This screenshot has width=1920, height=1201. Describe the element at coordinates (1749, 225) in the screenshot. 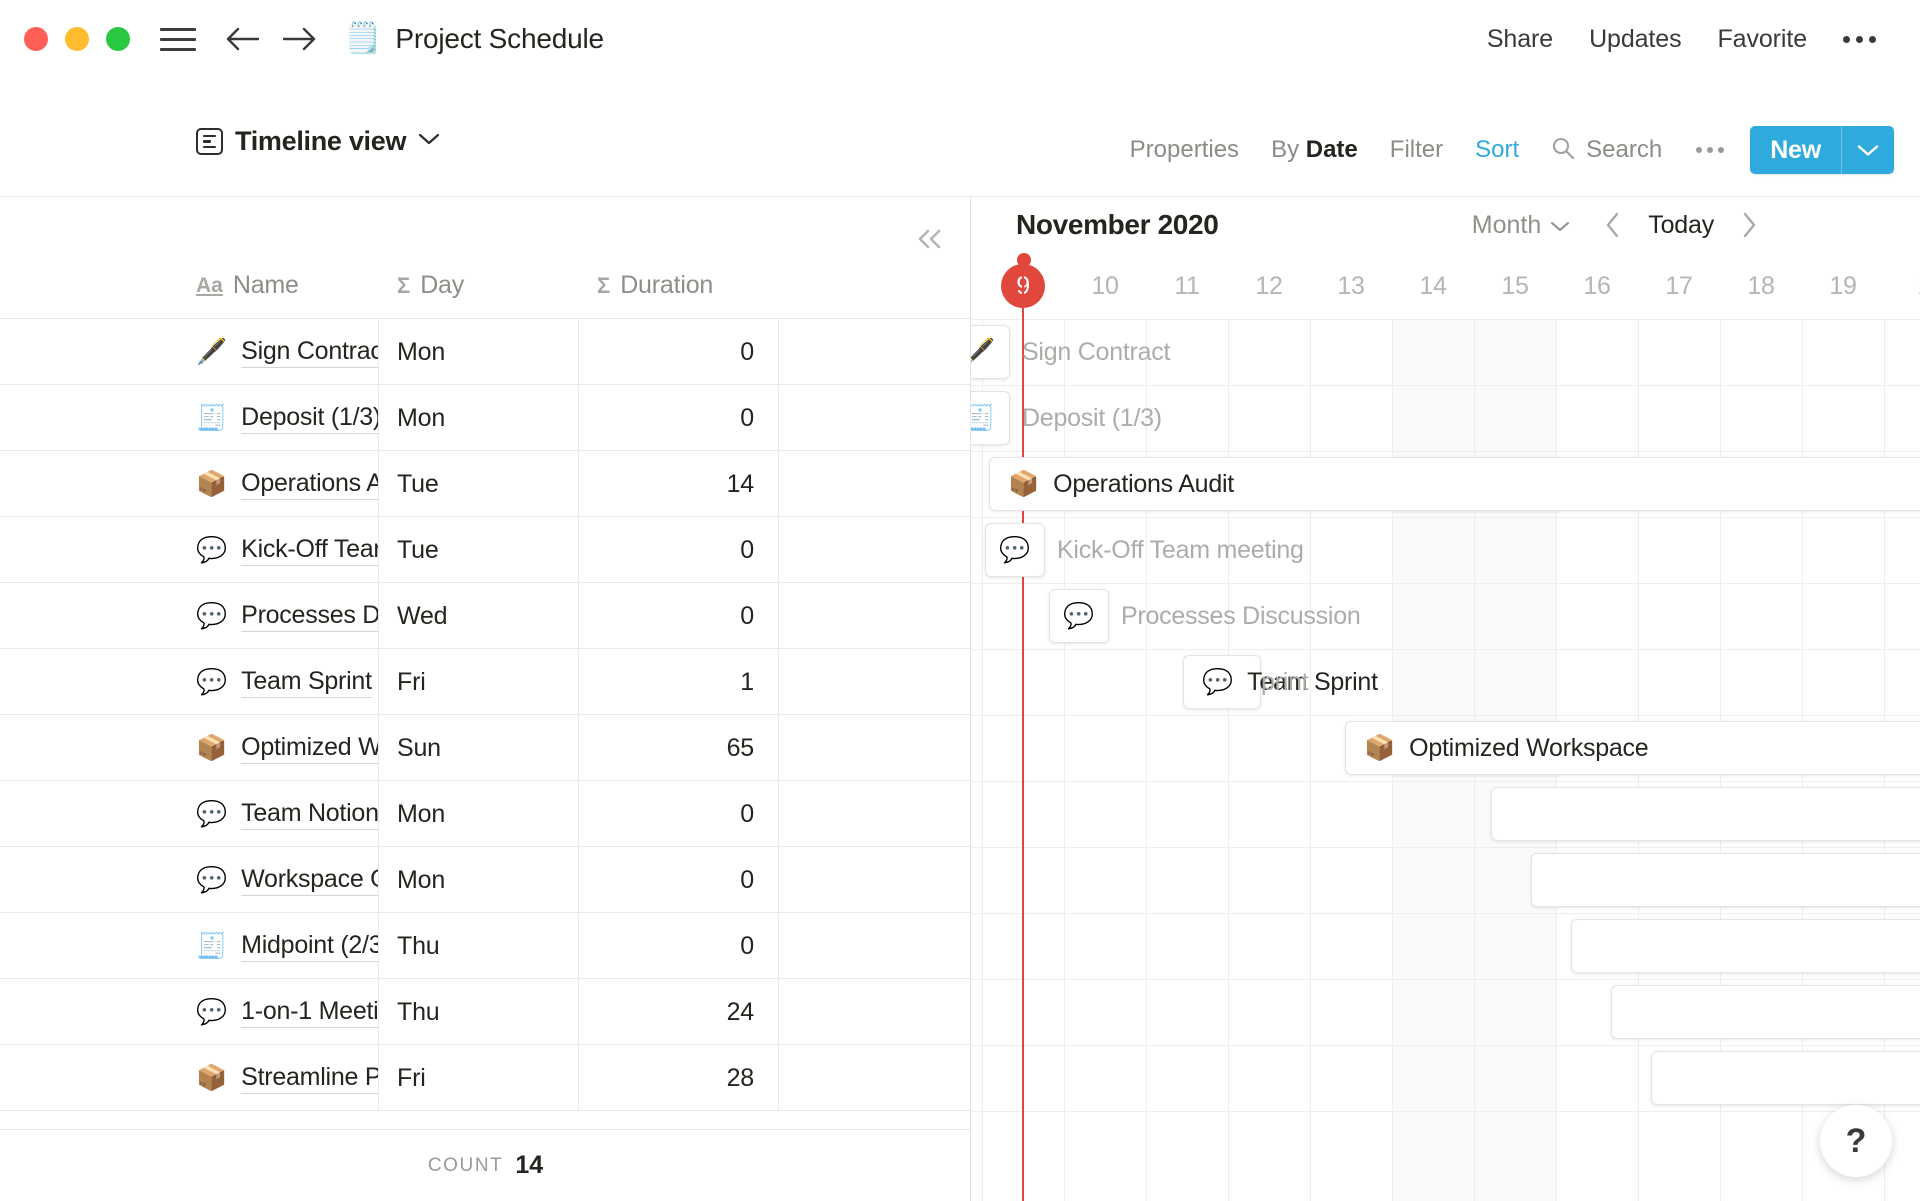

I see `chevron-right-icon` at that location.